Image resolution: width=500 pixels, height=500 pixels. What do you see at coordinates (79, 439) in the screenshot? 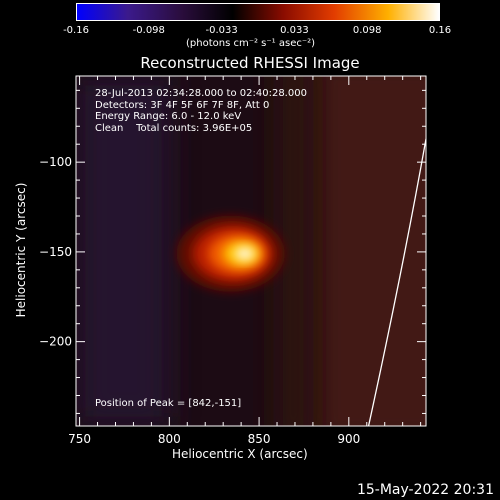
I see `x-tick-label: 750` at bounding box center [79, 439].